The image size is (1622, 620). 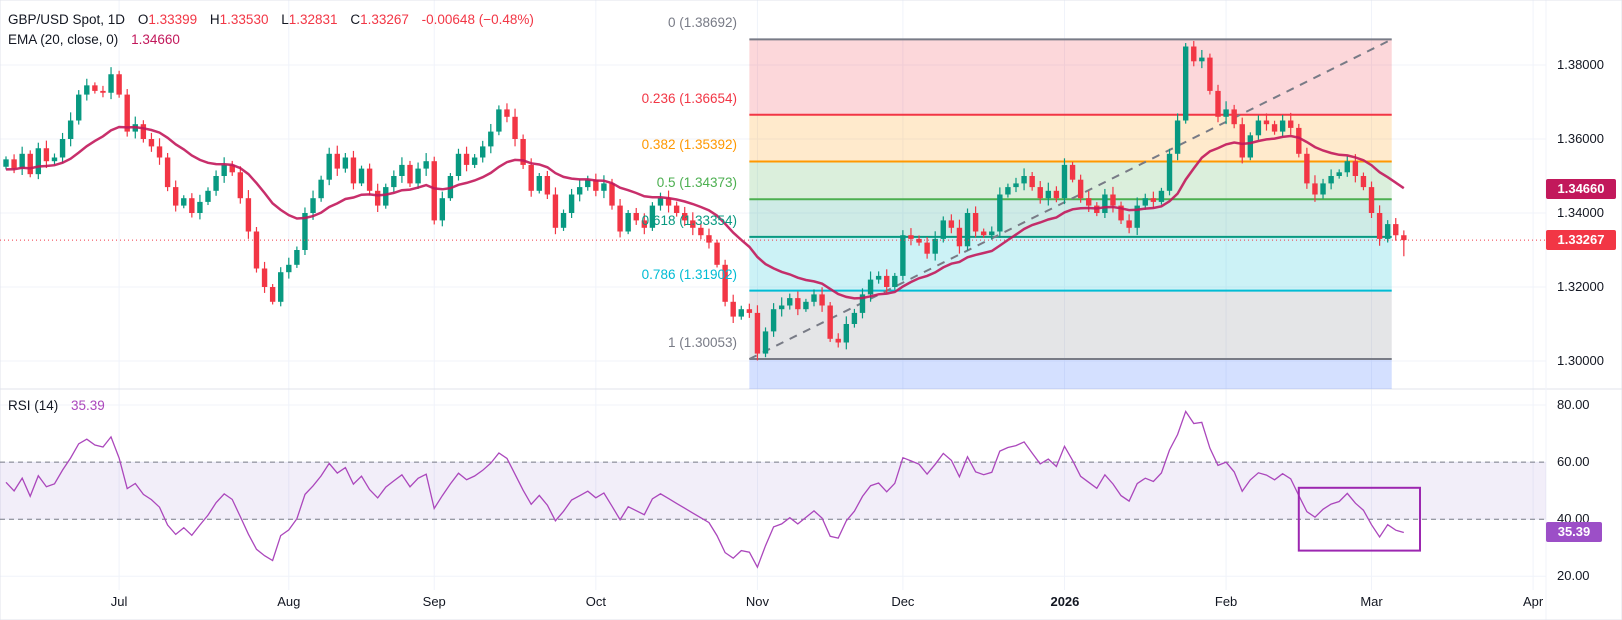 What do you see at coordinates (285, 19) in the screenshot?
I see `low-label: L` at bounding box center [285, 19].